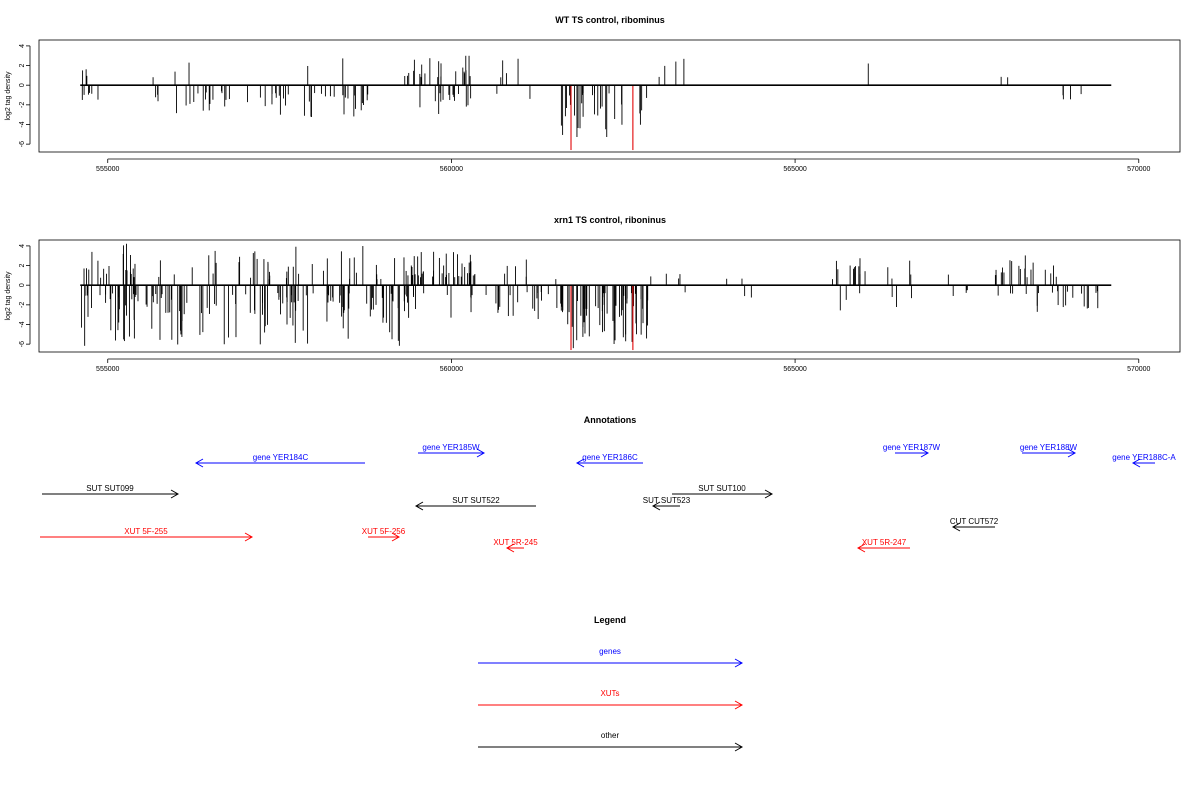 Image resolution: width=1200 pixels, height=800 pixels. I want to click on wt-y-tick-label: 4, so click(22, 46).